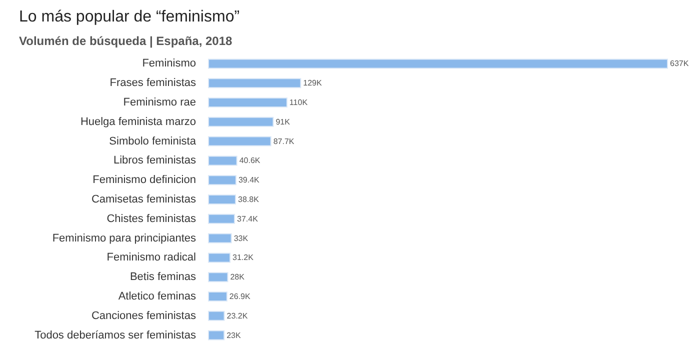 The height and width of the screenshot is (347, 700). What do you see at coordinates (238, 277) in the screenshot?
I see `data-label: 28K` at bounding box center [238, 277].